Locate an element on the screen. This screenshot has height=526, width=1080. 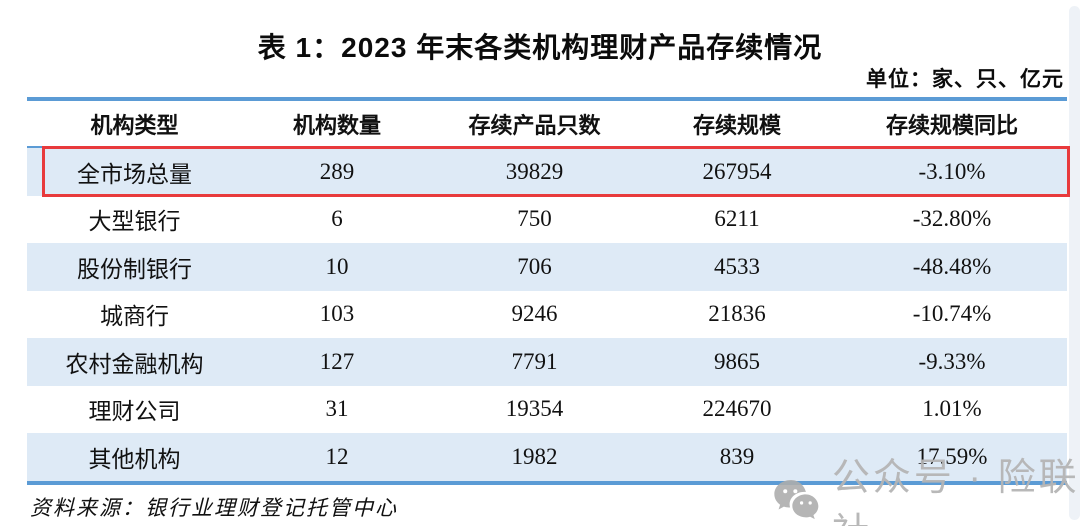
table-cell: -10.74% is located at coordinates (952, 314).